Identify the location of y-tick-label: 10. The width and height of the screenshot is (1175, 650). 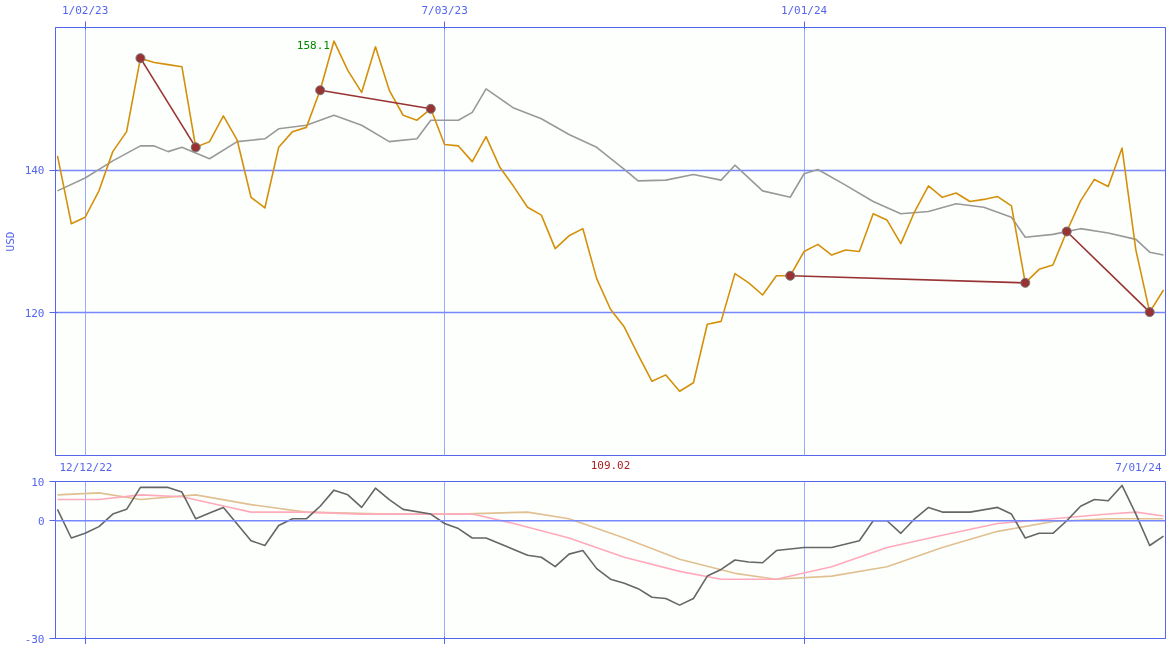
(38, 482).